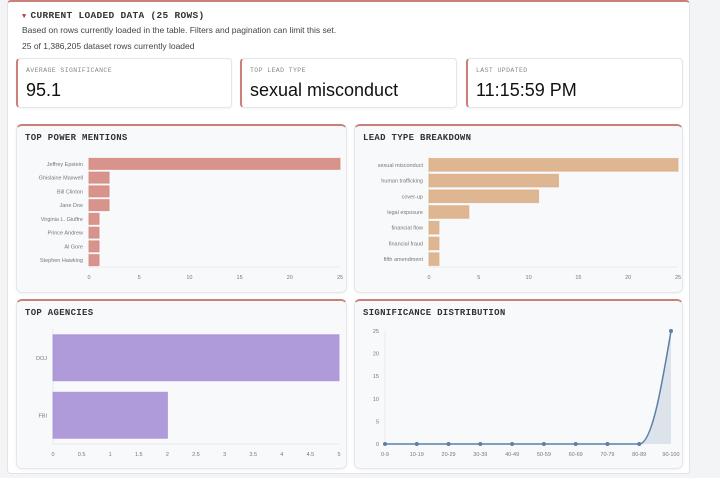  Describe the element at coordinates (434, 313) in the screenshot. I see `chart-title: SIGNIFICANCE DISTRIBUTION` at that location.